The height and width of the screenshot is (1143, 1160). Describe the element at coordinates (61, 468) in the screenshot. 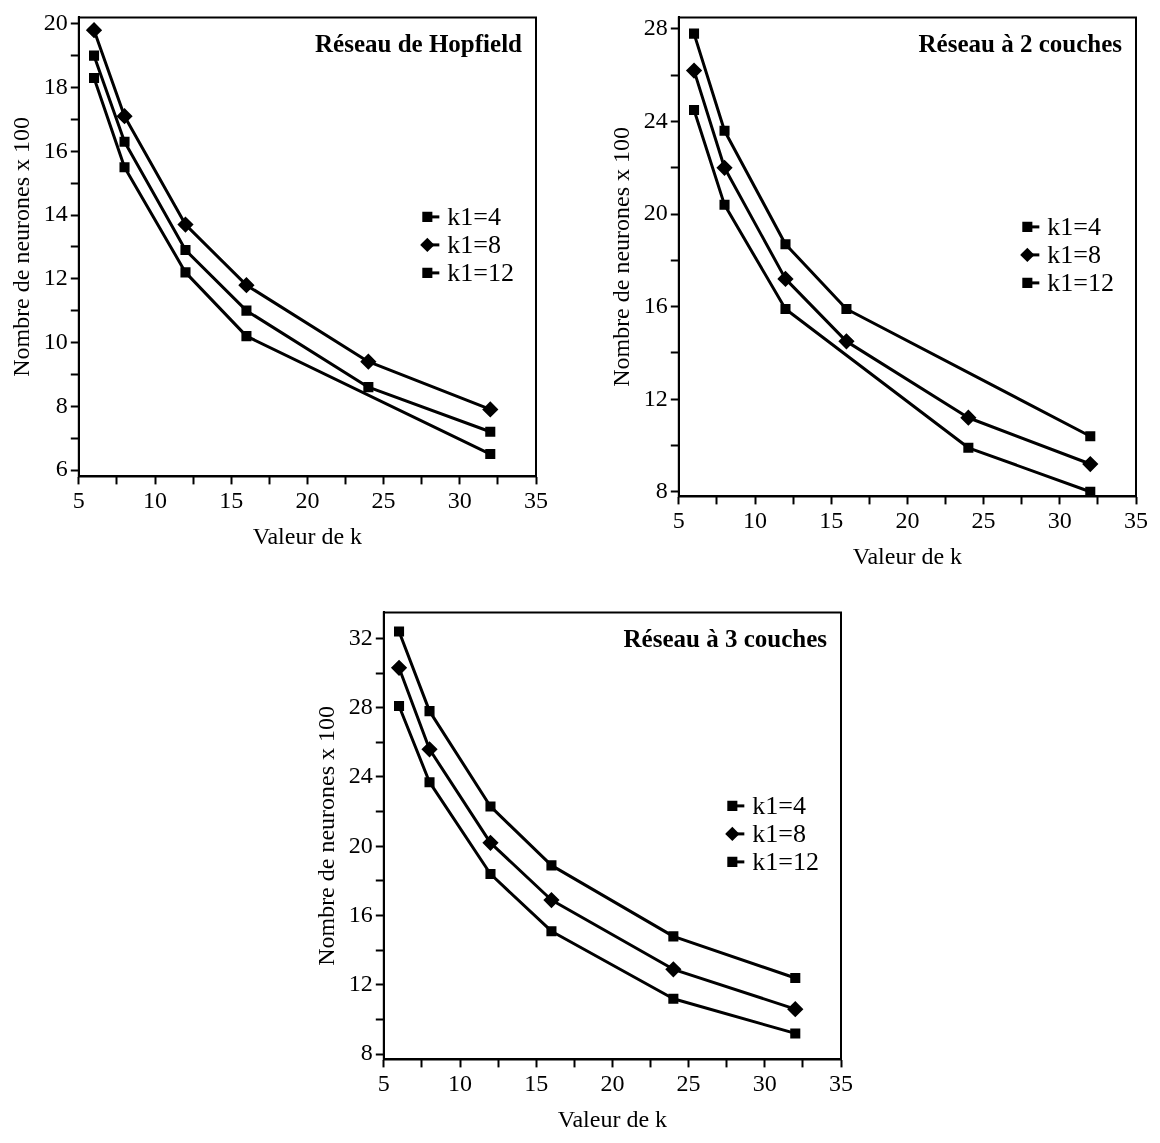

I see `y-tick-label: 6` at that location.